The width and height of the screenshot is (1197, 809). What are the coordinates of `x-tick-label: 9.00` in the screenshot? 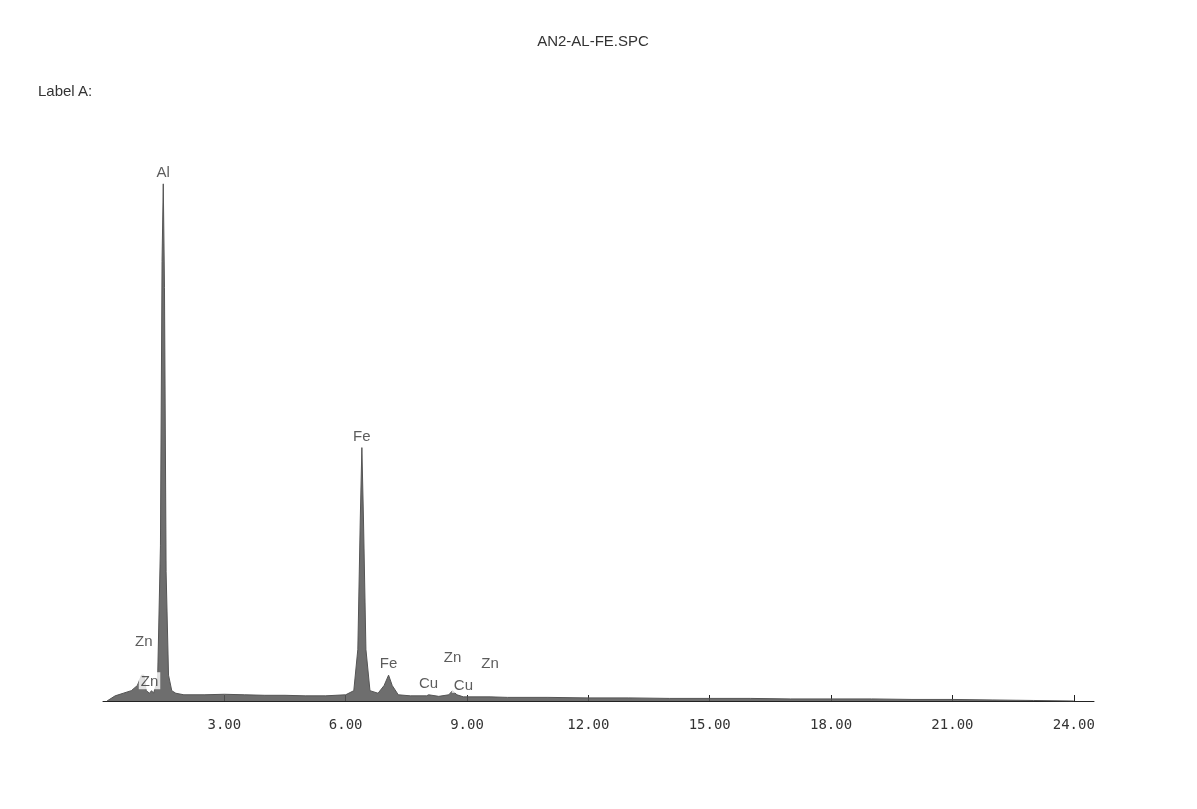 It's located at (467, 724).